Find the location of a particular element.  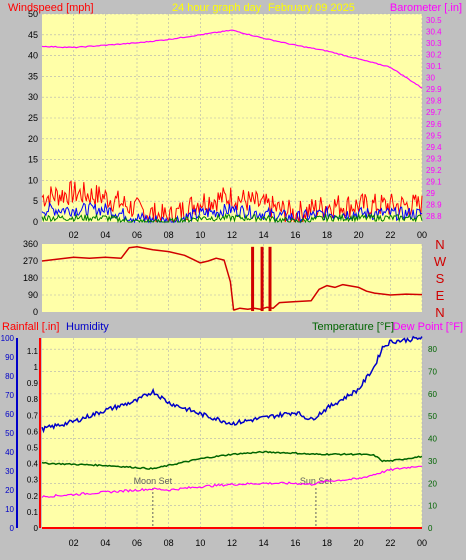

rainfall-tick-label: 0.9 is located at coordinates (33, 383).